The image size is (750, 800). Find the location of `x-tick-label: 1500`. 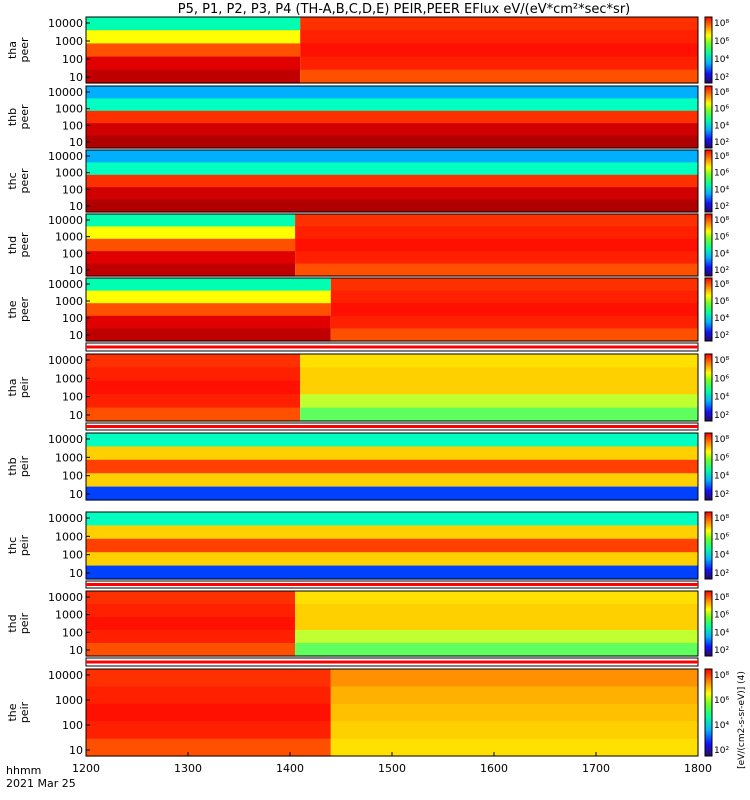

x-tick-label: 1500 is located at coordinates (392, 768).